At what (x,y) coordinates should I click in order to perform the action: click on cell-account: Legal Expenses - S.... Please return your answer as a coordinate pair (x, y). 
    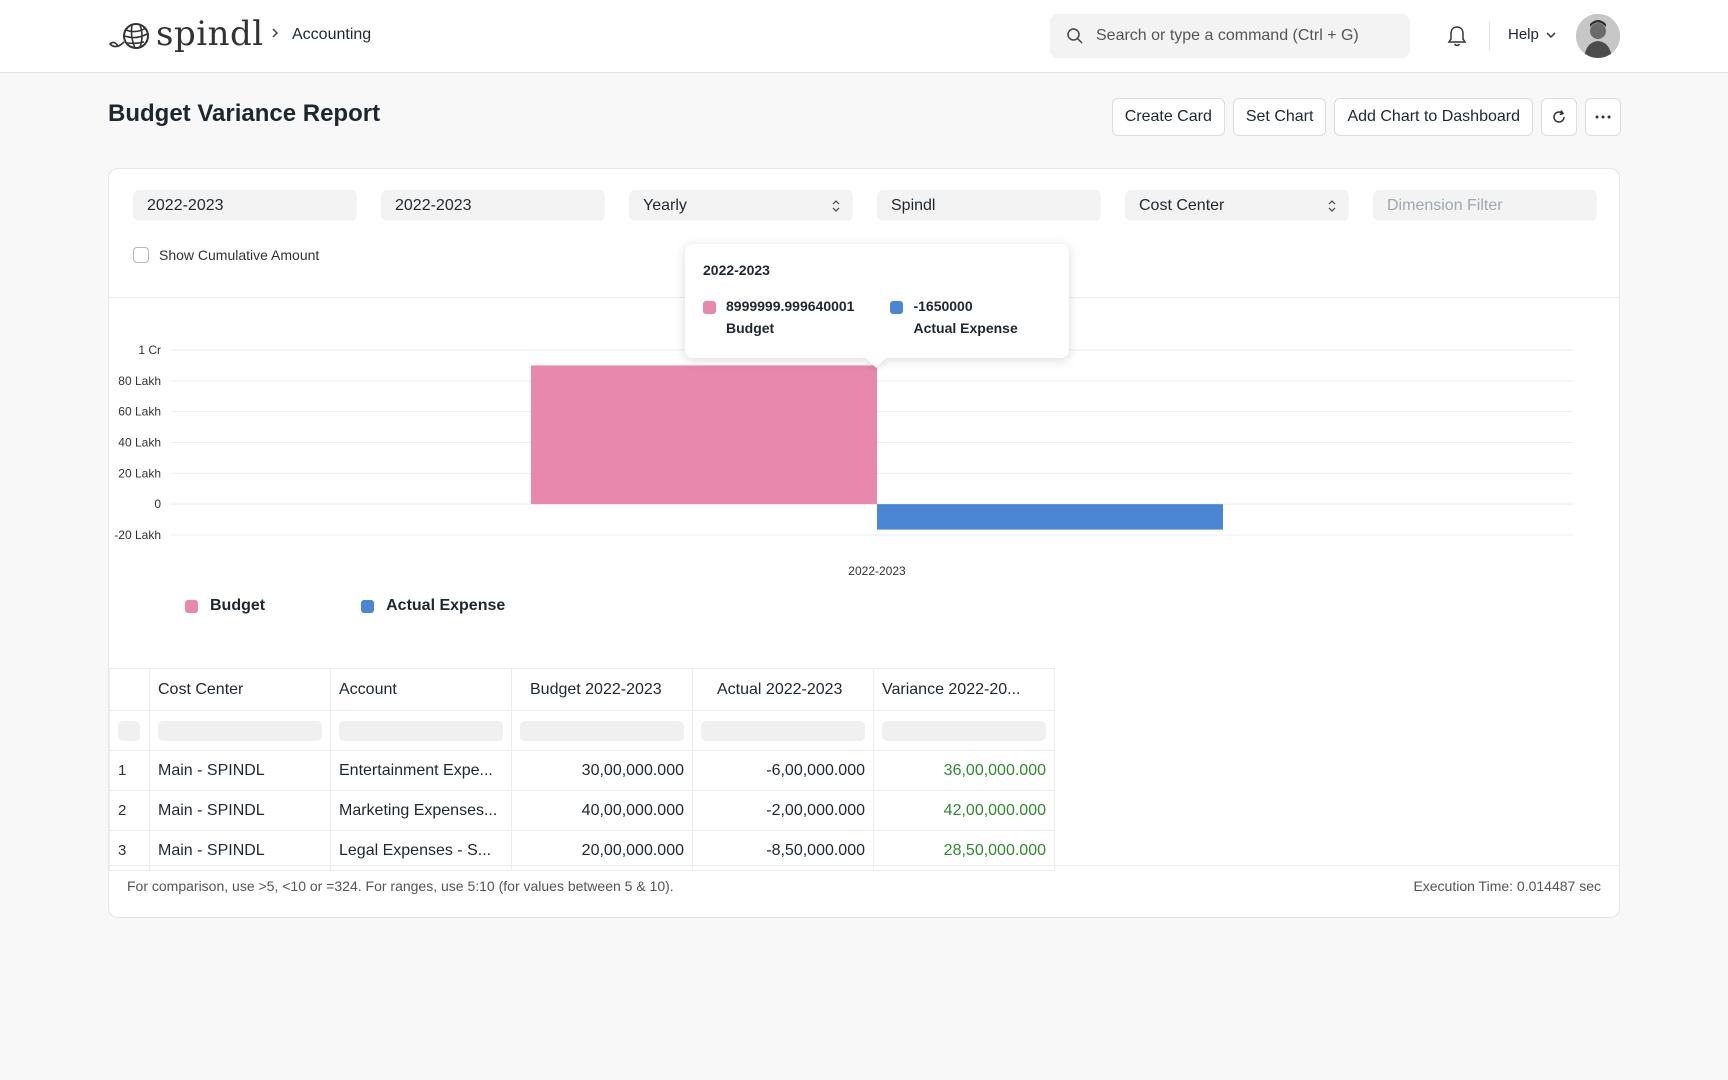
    Looking at the image, I should click on (421, 850).